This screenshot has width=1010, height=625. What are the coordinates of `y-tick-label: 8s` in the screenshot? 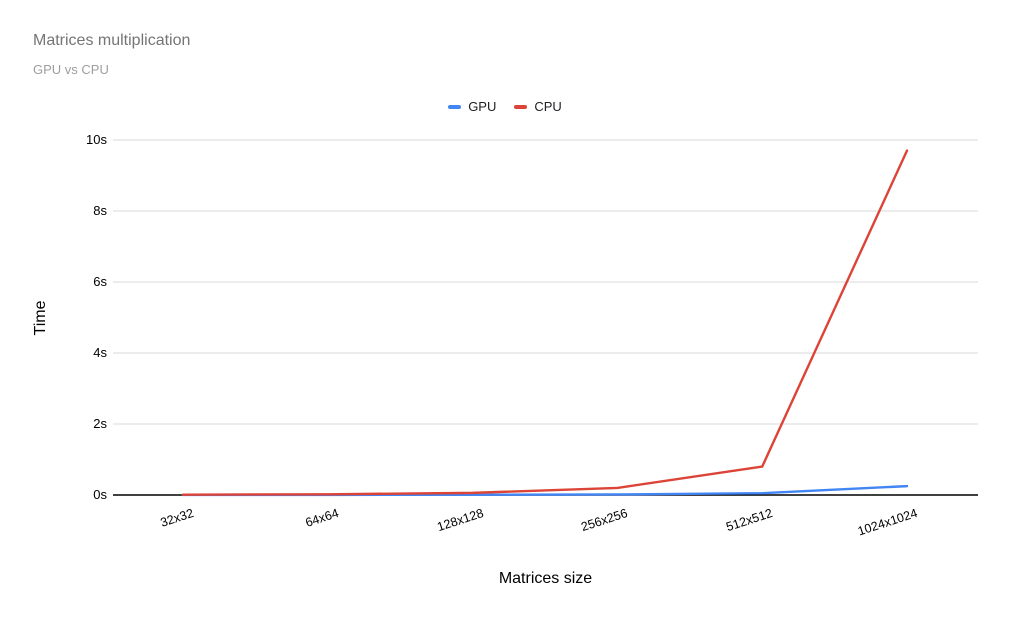 It's located at (100, 210).